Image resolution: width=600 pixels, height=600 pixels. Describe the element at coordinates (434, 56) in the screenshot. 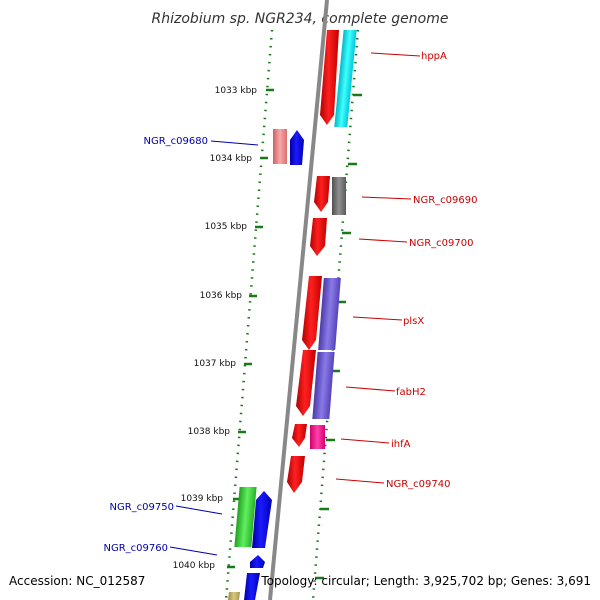

I see `gene-label-hppA: hppA` at that location.